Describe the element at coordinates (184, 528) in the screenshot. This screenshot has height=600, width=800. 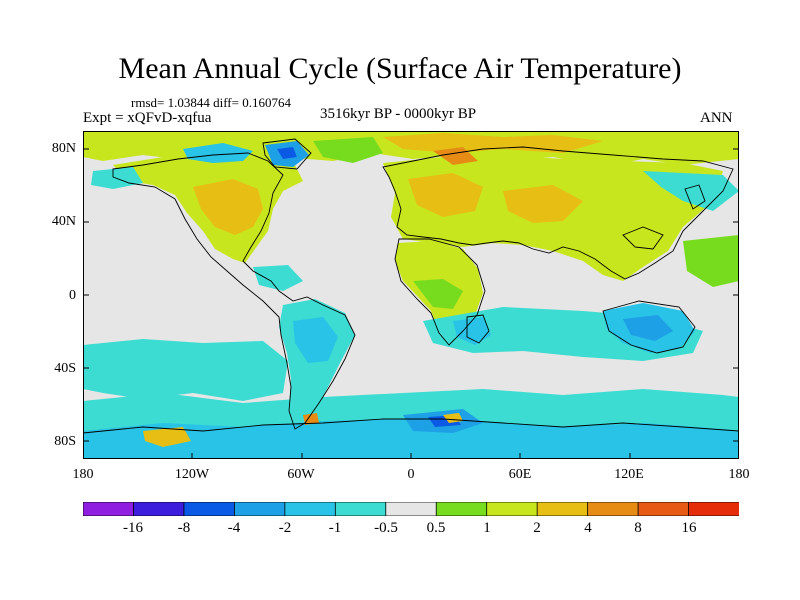
I see `colorbar-label: -8` at that location.